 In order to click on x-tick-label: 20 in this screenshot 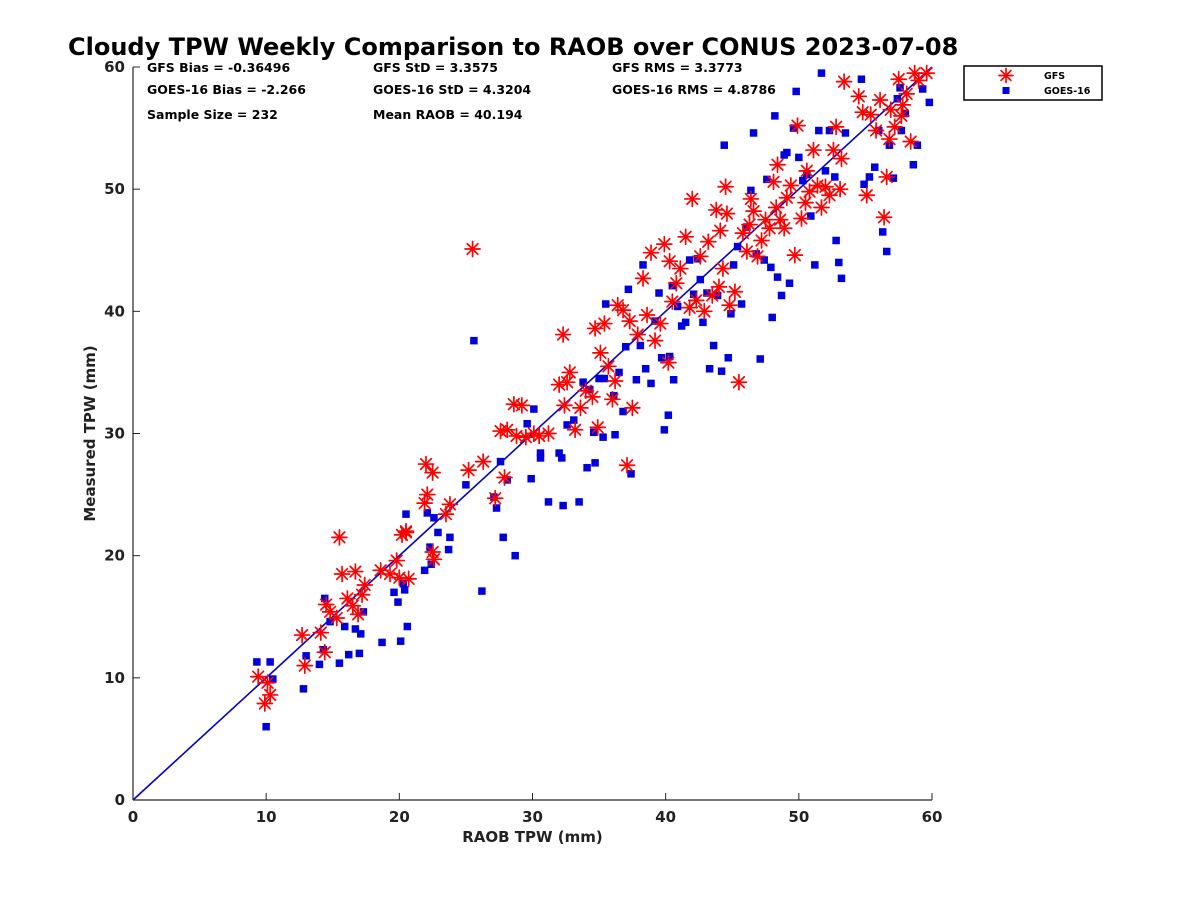, I will do `click(399, 817)`.